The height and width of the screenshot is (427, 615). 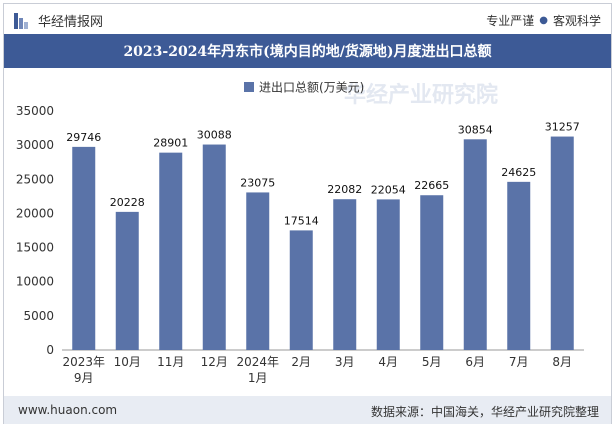 What do you see at coordinates (257, 182) in the screenshot?
I see `data-label: 23075` at bounding box center [257, 182].